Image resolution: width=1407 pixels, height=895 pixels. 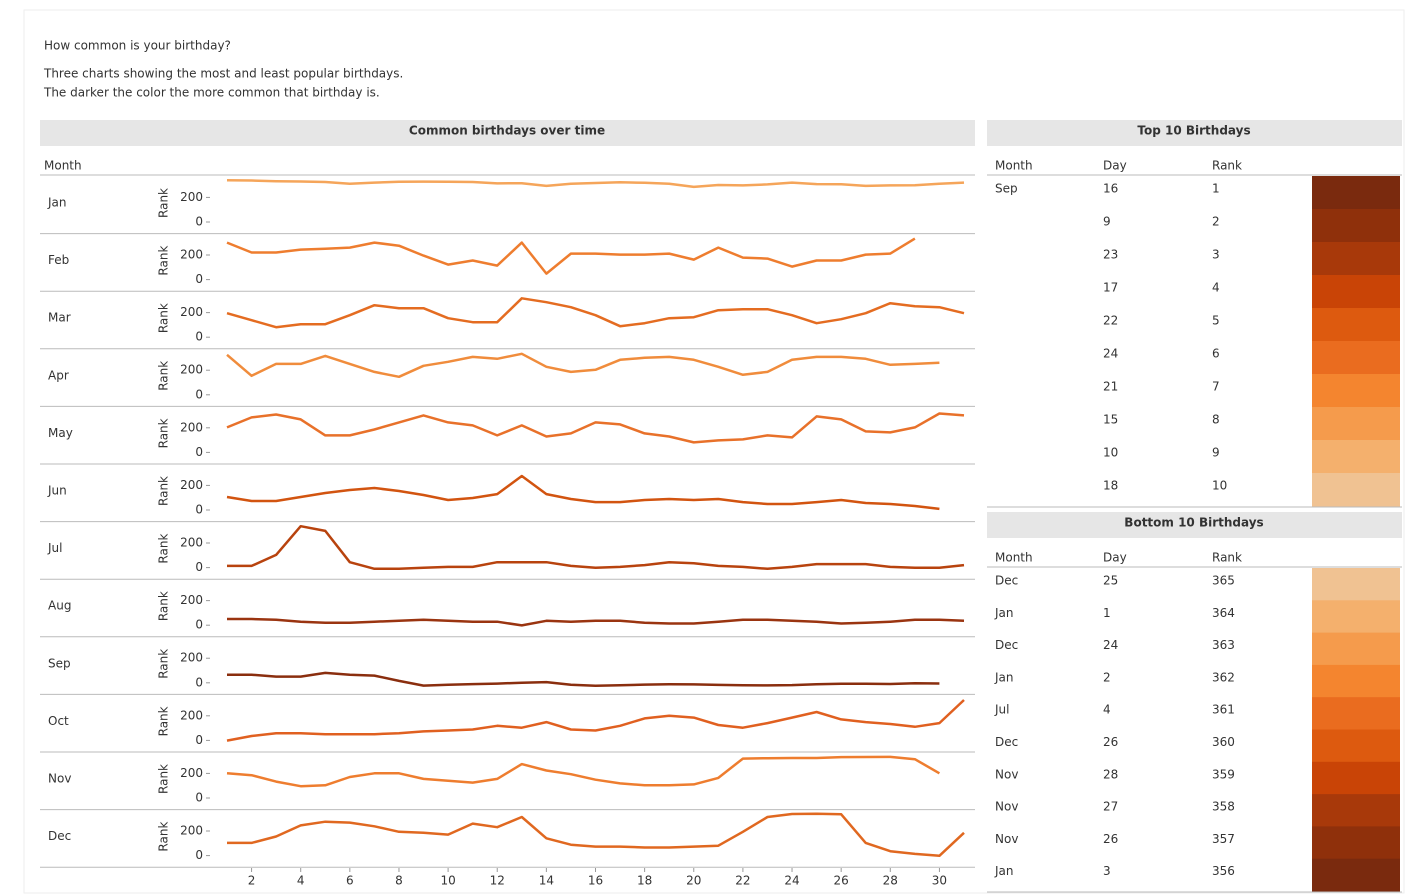 What do you see at coordinates (1110, 581) in the screenshot?
I see `table-cell: 25` at bounding box center [1110, 581].